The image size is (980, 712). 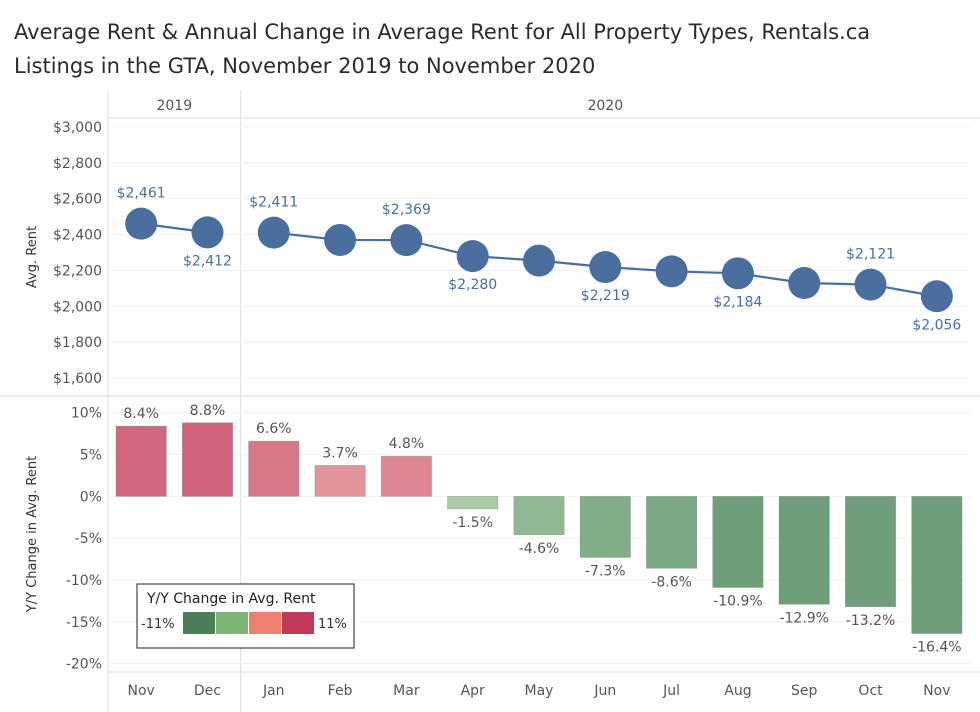 I want to click on change-tick-label: 5%, so click(x=91, y=456).